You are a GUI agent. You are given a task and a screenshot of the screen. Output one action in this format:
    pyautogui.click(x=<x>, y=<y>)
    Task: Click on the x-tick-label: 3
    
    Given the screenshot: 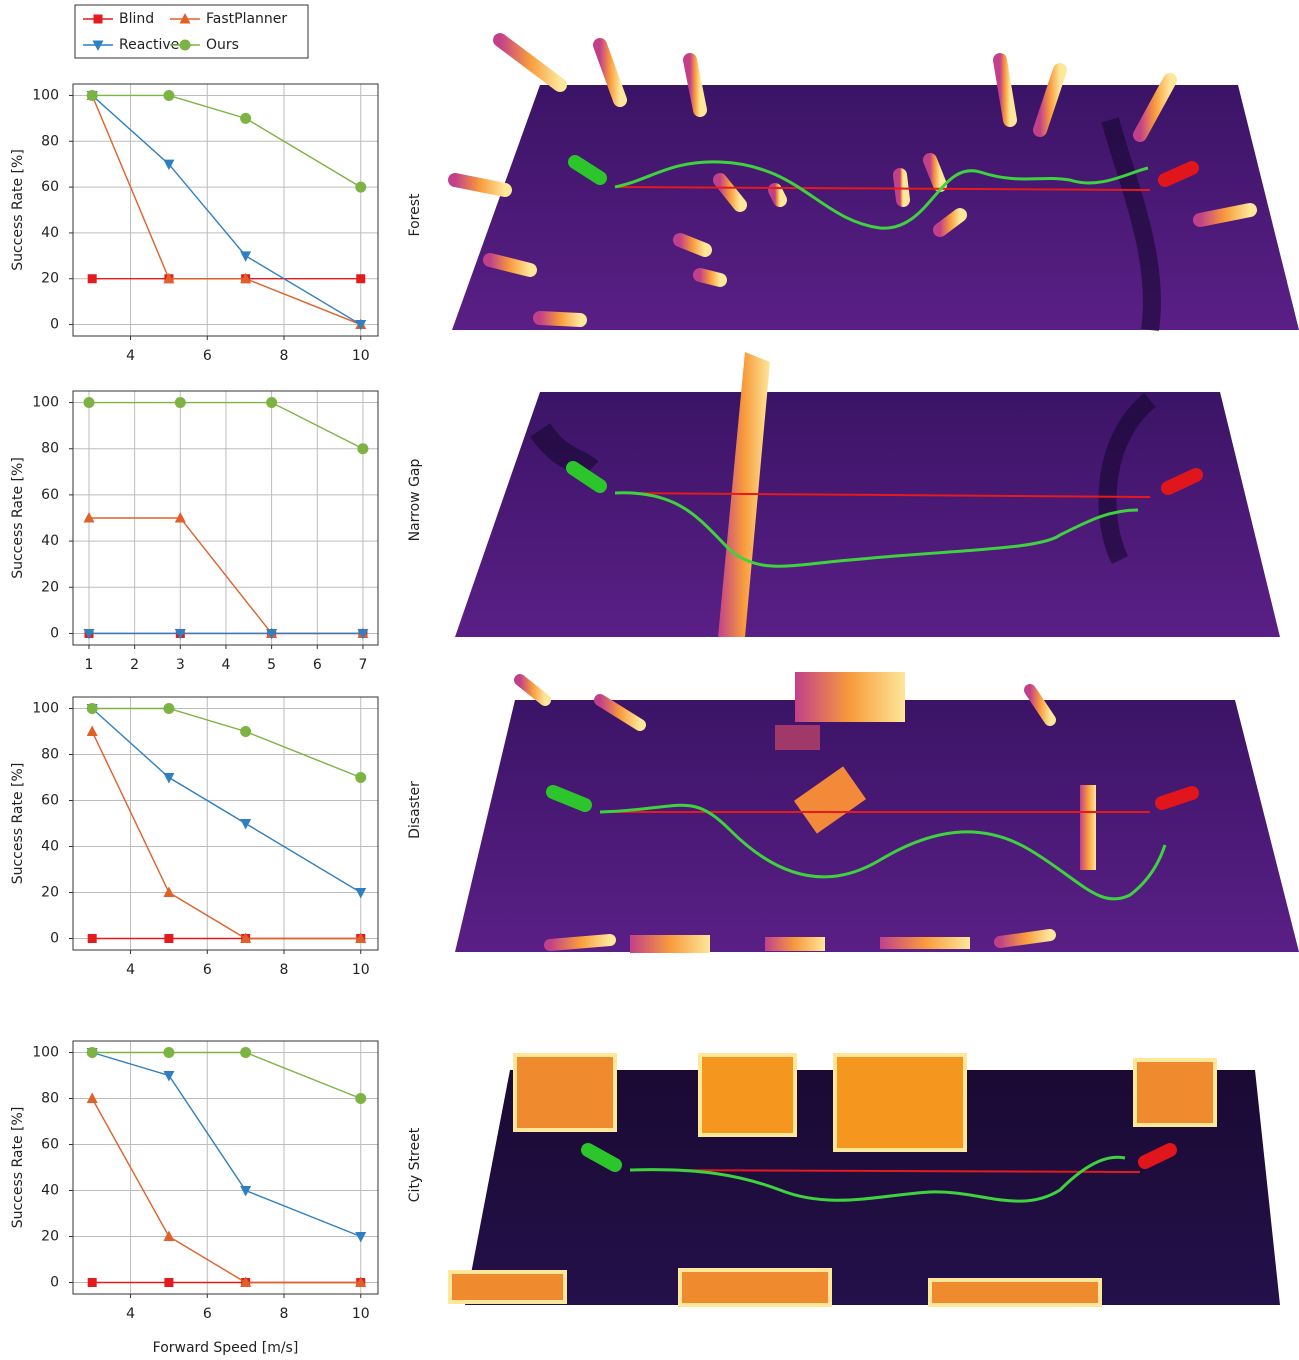 What is the action you would take?
    pyautogui.click(x=180, y=665)
    